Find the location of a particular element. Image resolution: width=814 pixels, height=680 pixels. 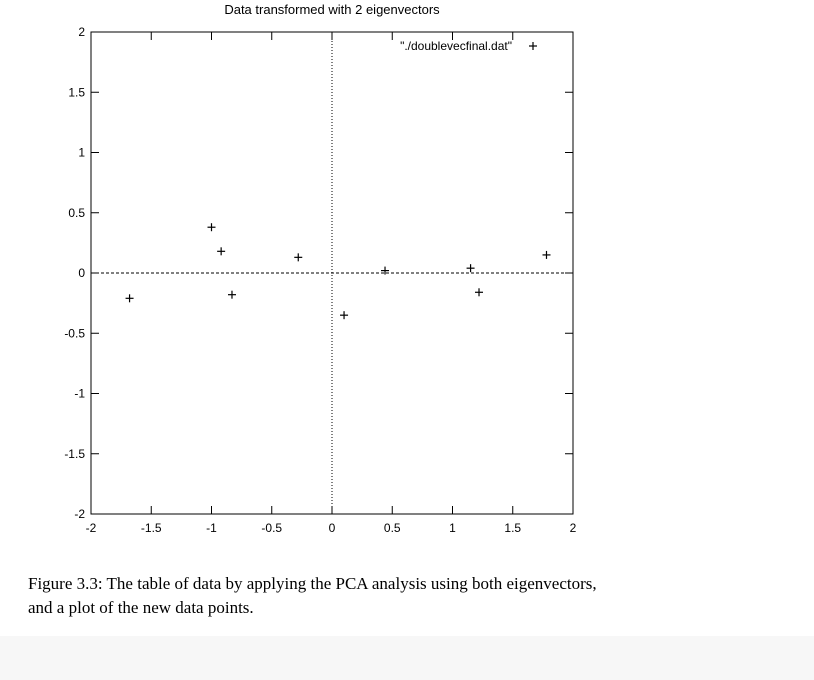

y-tick-label: -2 is located at coordinates (79, 514).